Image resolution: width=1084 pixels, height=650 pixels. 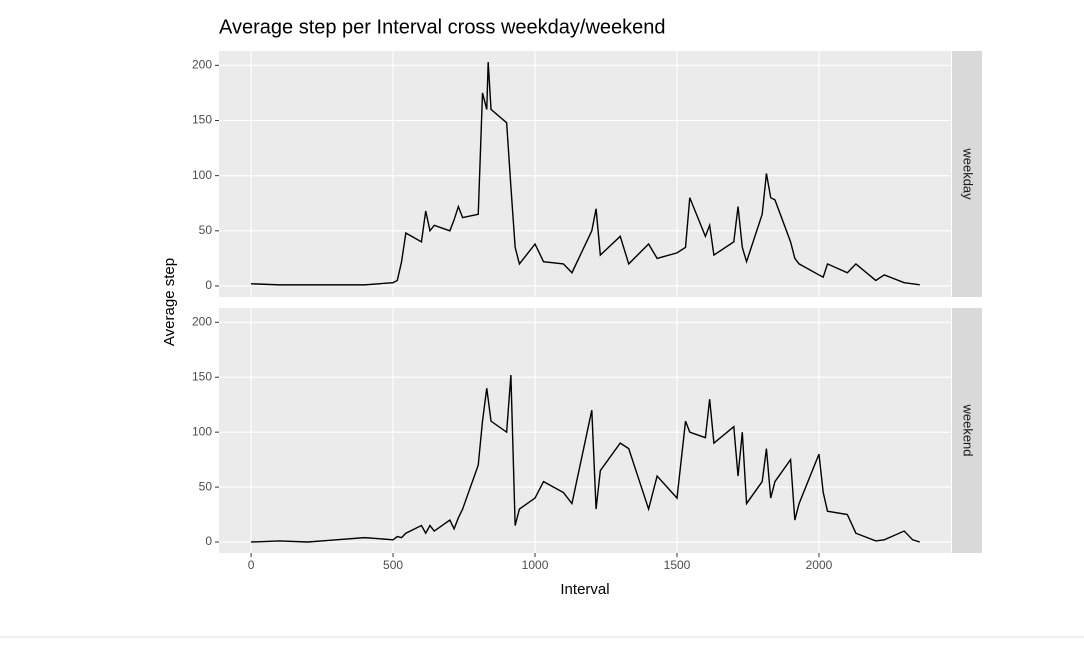 What do you see at coordinates (584, 589) in the screenshot?
I see `x-axis-label: Interval` at bounding box center [584, 589].